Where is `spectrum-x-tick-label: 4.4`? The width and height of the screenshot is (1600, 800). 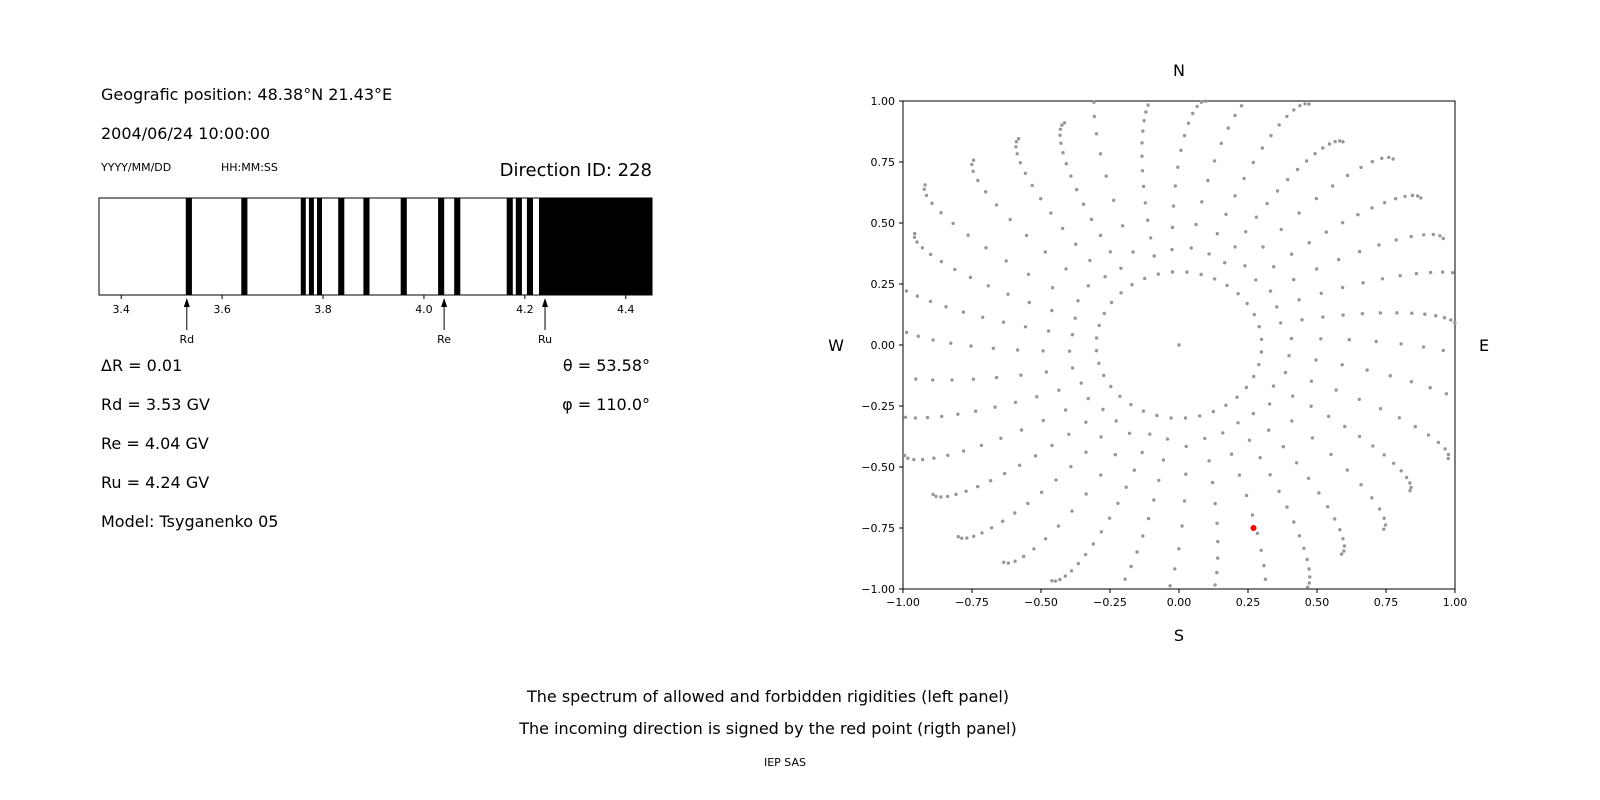
spectrum-x-tick-label: 4.4 is located at coordinates (626, 309).